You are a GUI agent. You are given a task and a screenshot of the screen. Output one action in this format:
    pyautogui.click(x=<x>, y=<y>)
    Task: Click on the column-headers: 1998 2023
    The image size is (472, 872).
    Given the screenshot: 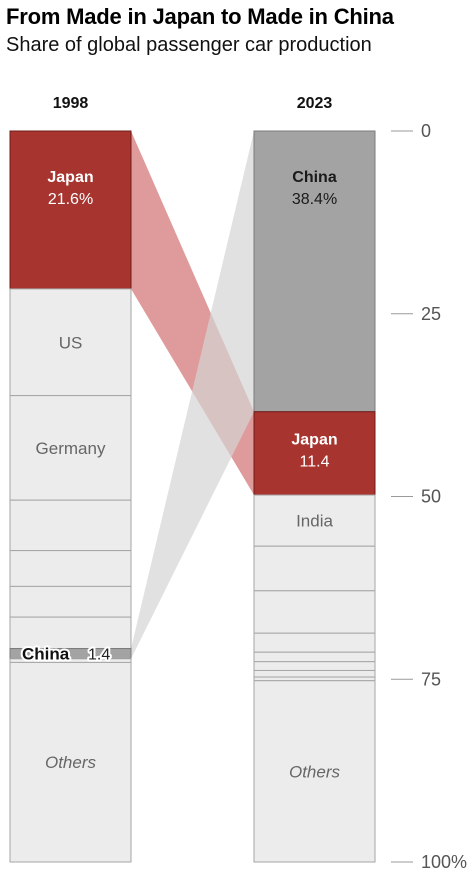 What is the action you would take?
    pyautogui.click(x=193, y=103)
    